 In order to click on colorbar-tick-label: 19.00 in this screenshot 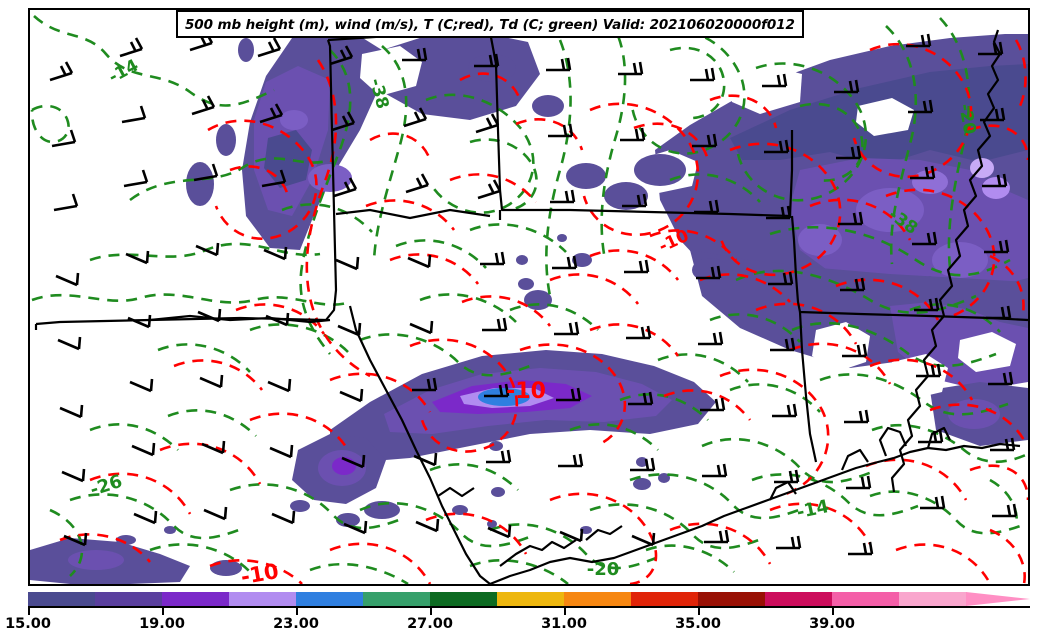, I will do `click(162, 624)`.